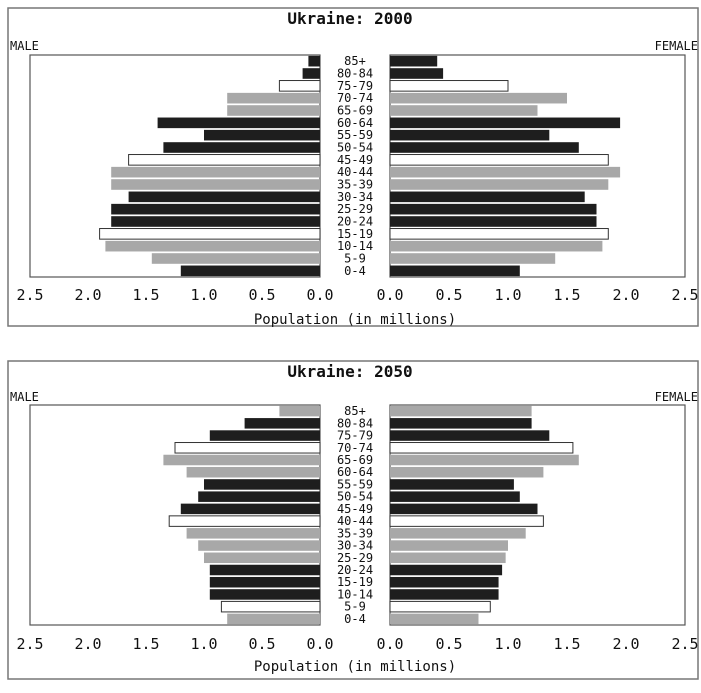  Describe the element at coordinates (355, 185) in the screenshot. I see `age-label-35-39: 35-39` at that location.